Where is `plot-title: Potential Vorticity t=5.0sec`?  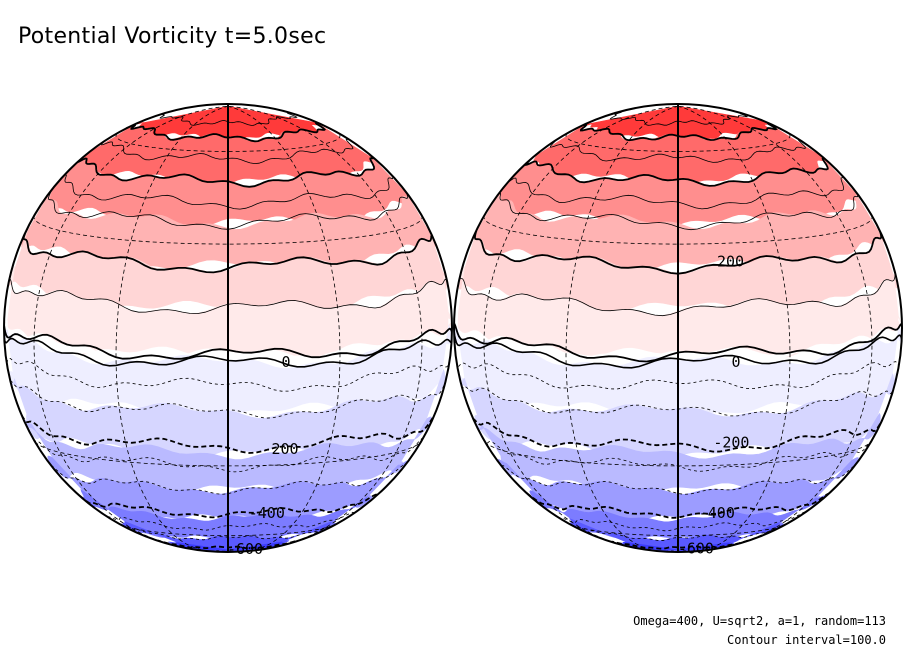 plot-title: Potential Vorticity t=5.0sec is located at coordinates (172, 36).